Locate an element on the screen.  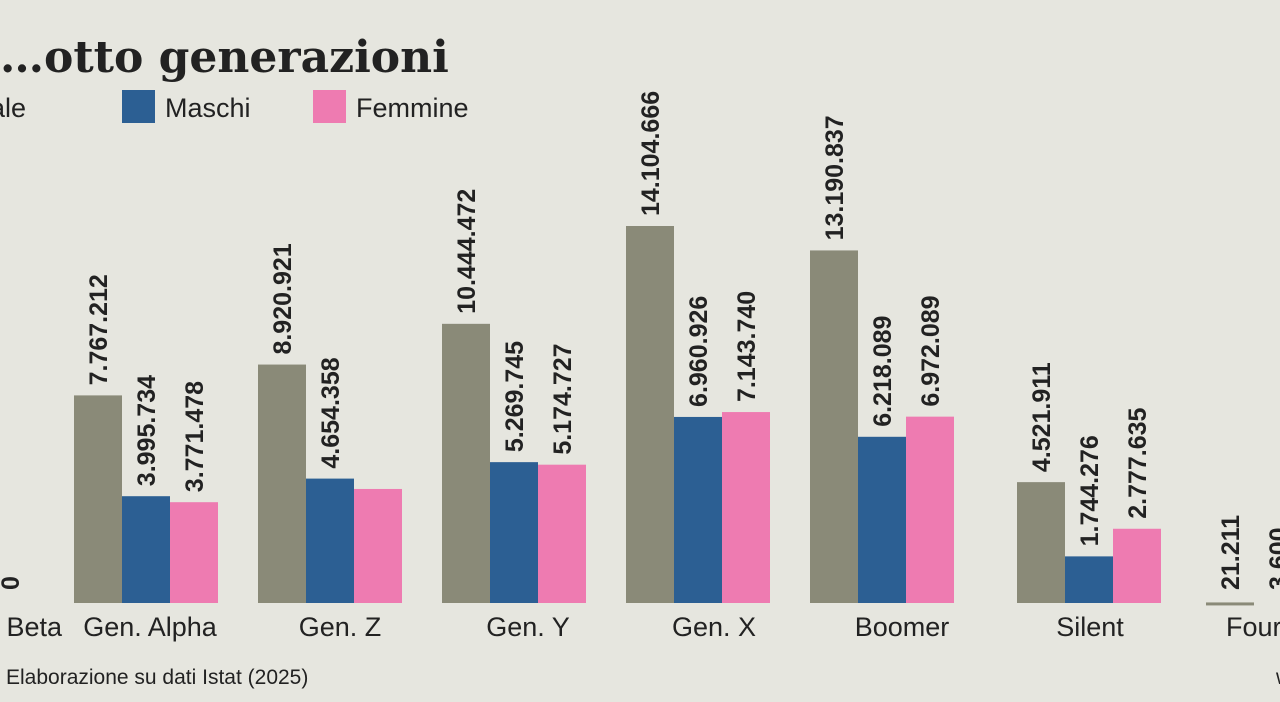
value-label-maschi-5: 6.218.089 is located at coordinates (883, 371).